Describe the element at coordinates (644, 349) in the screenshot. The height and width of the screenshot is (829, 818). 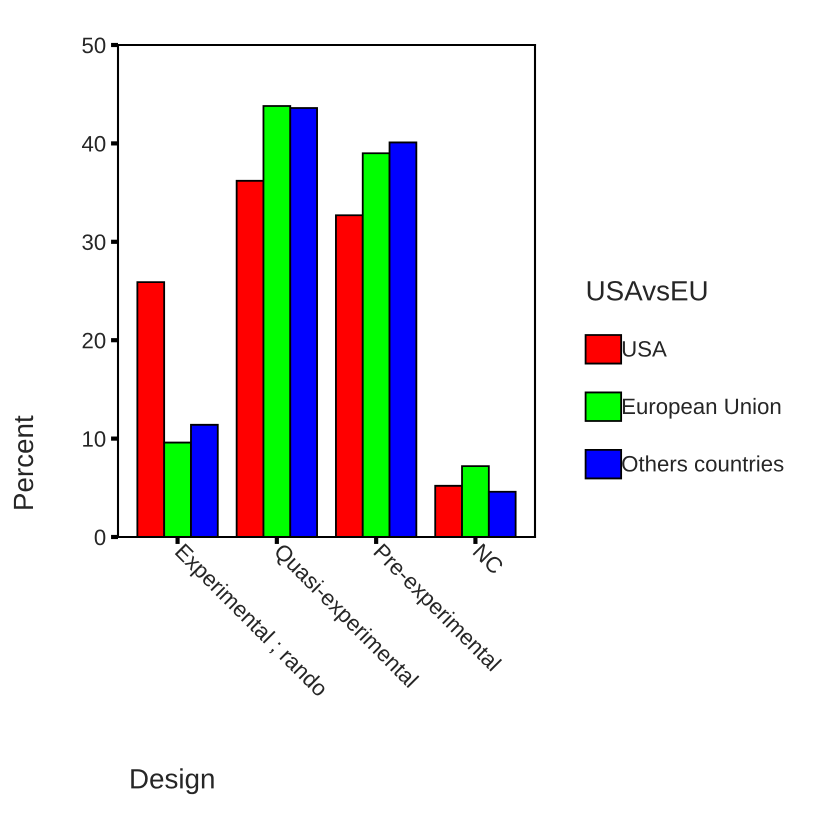
I see `legend-label: USA` at that location.